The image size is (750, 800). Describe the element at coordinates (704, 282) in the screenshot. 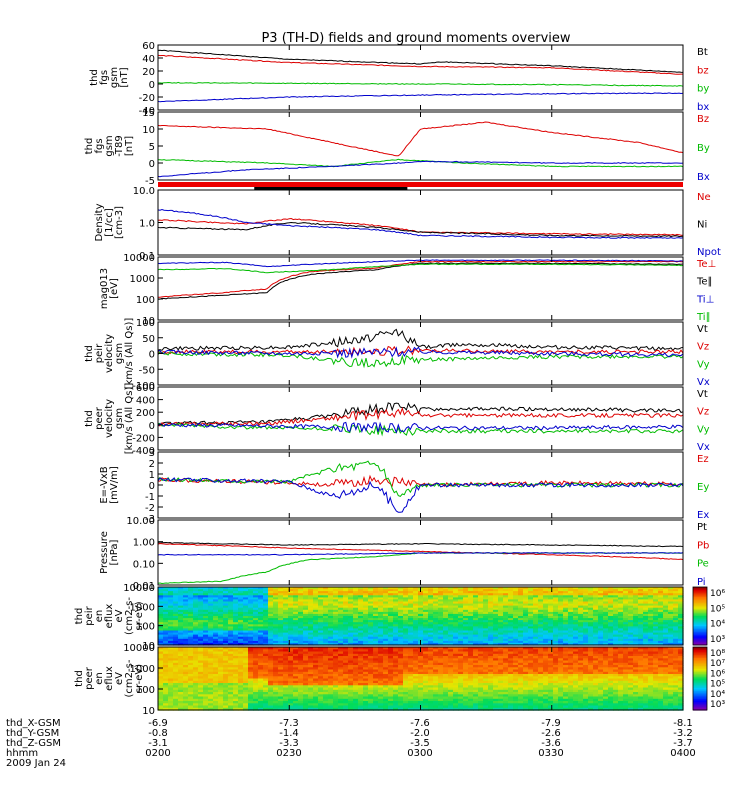

I see `legend-label: Te∥` at that location.